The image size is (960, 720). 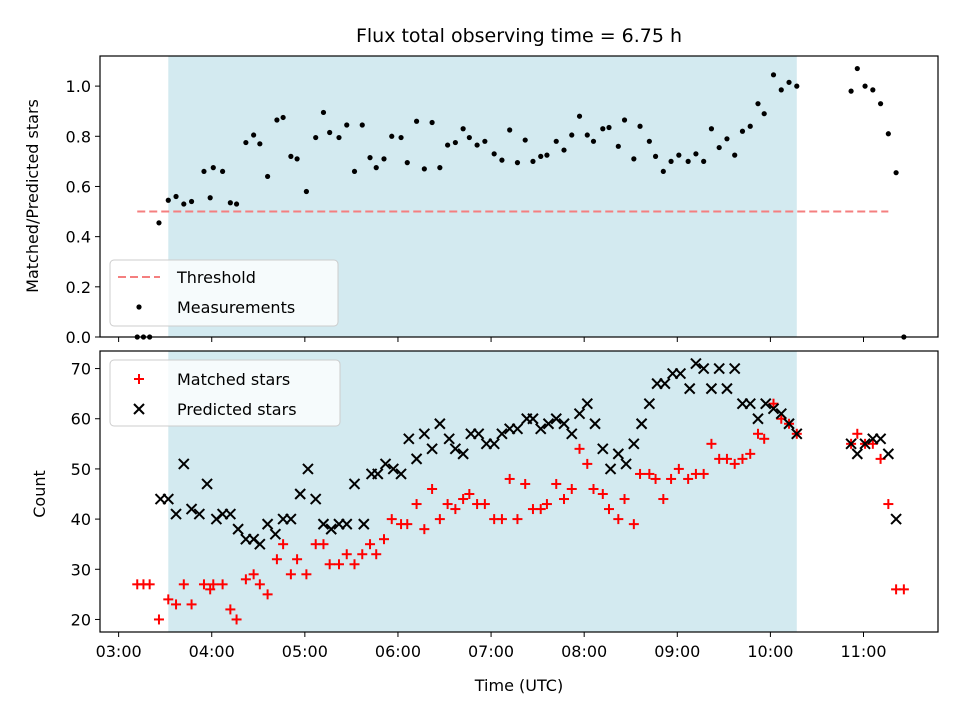 I want to click on legend-predicted-swatch, so click(x=139, y=409).